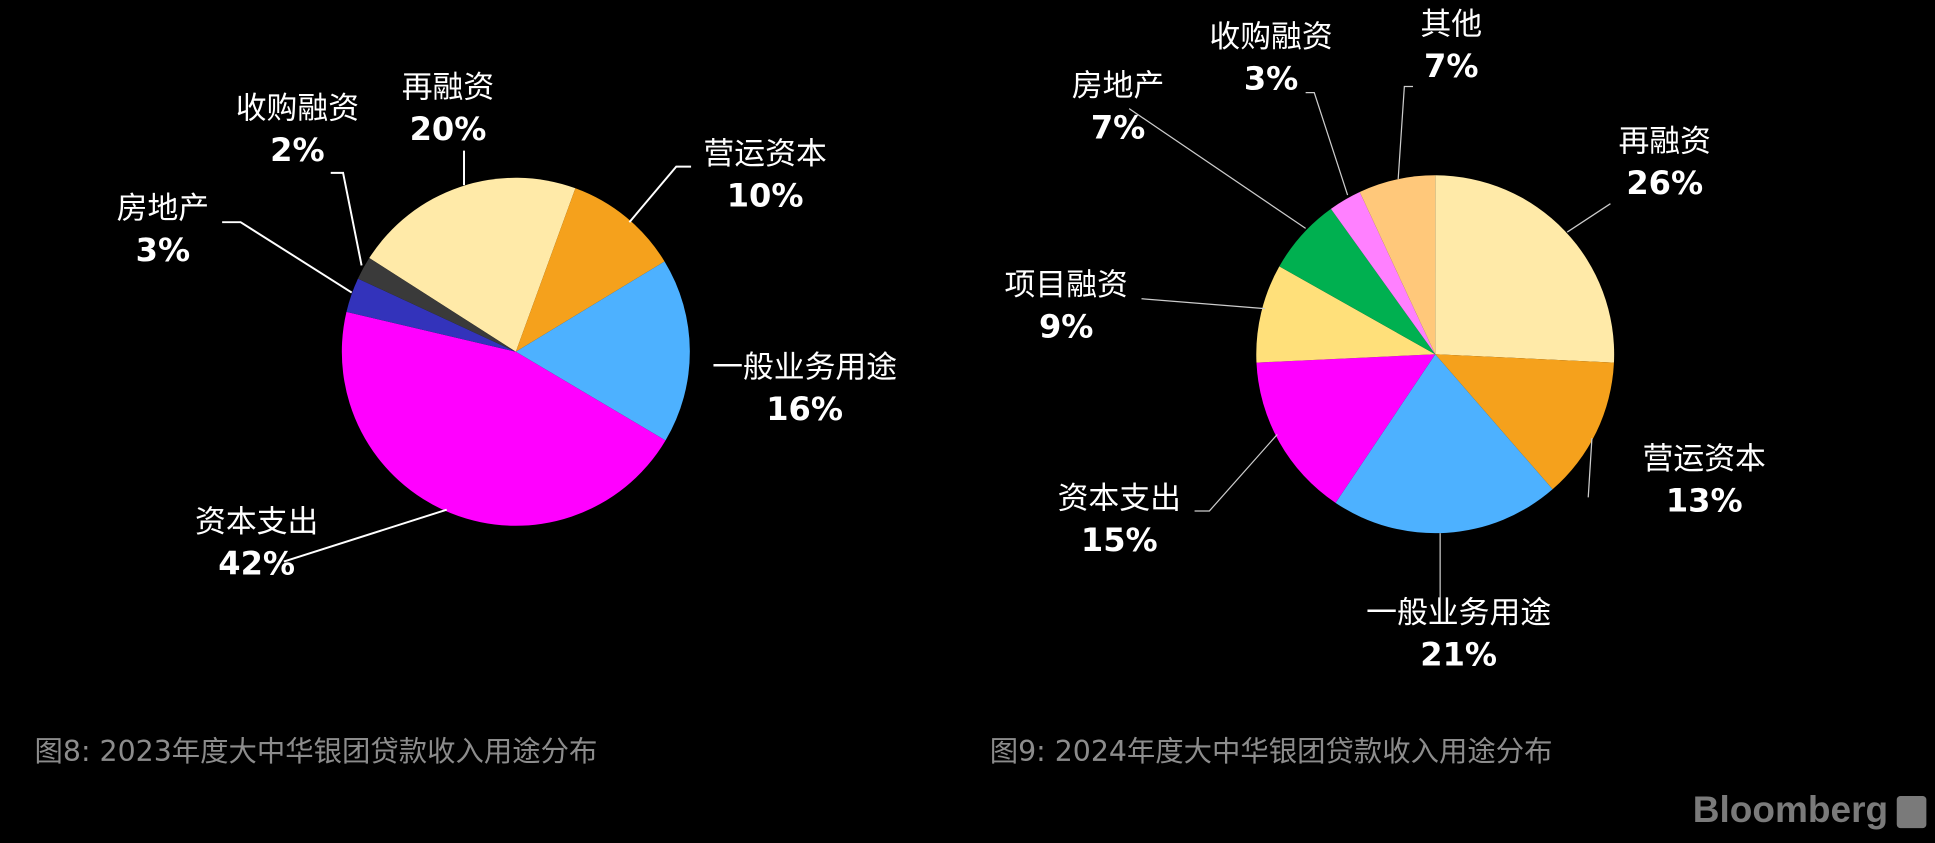  I want to click on chart-title: 图9: 2024年度大中华银团贷款收入用途分布, so click(1271, 751).